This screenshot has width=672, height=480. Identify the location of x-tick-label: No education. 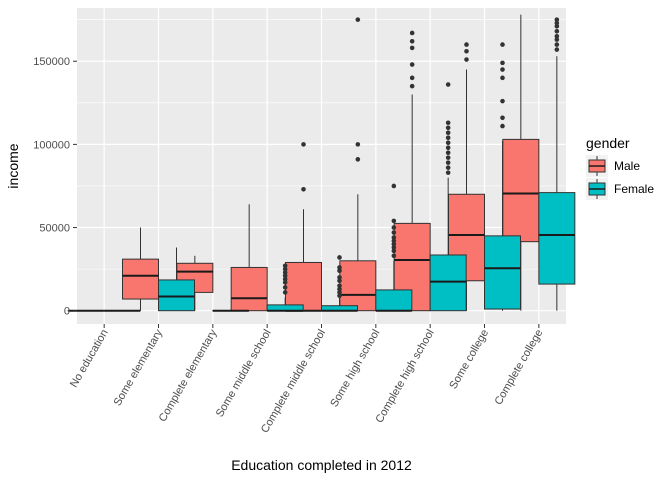
(89, 359).